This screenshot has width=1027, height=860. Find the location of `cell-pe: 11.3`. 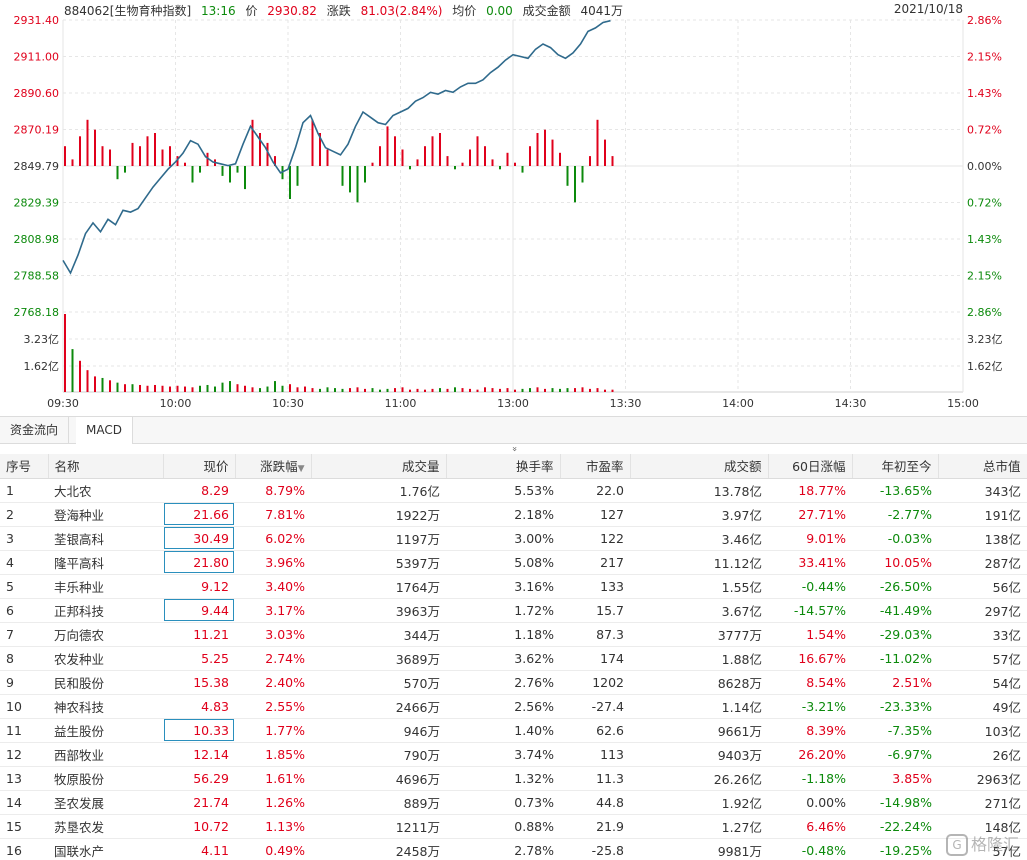

cell-pe: 11.3 is located at coordinates (595, 778).